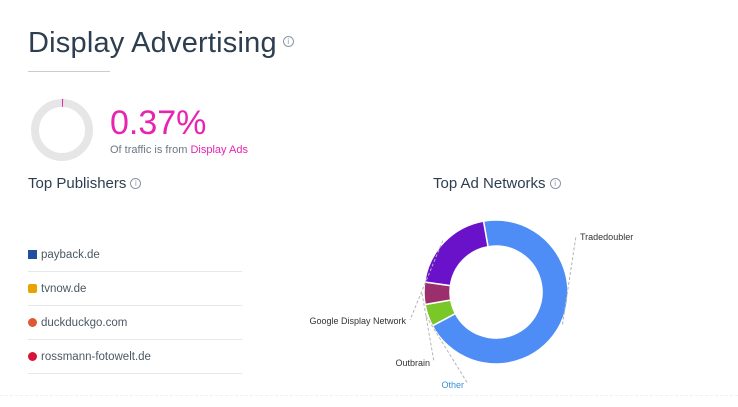 This screenshot has width=738, height=407. Describe the element at coordinates (70, 254) in the screenshot. I see `publisher-name: payback.de` at that location.